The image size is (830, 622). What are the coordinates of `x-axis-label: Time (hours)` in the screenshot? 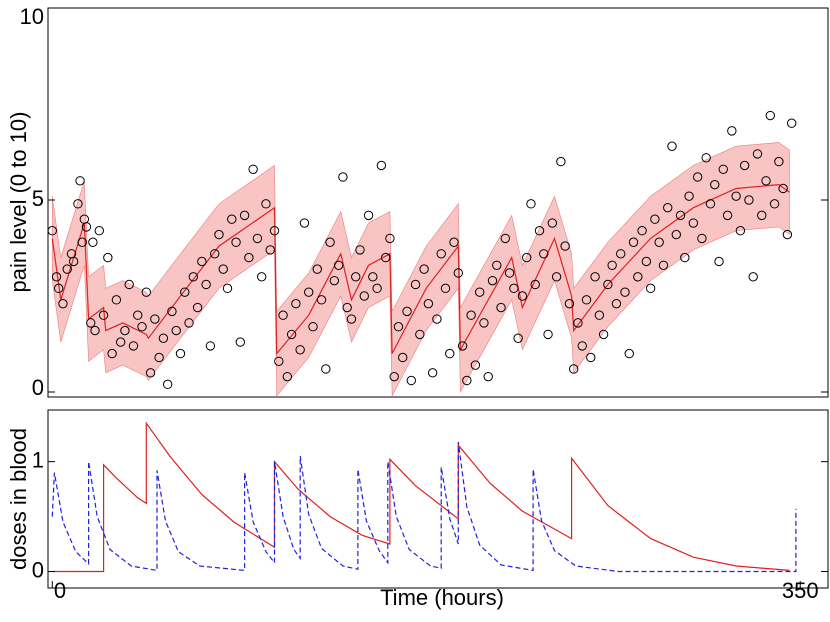 It's located at (442, 597).